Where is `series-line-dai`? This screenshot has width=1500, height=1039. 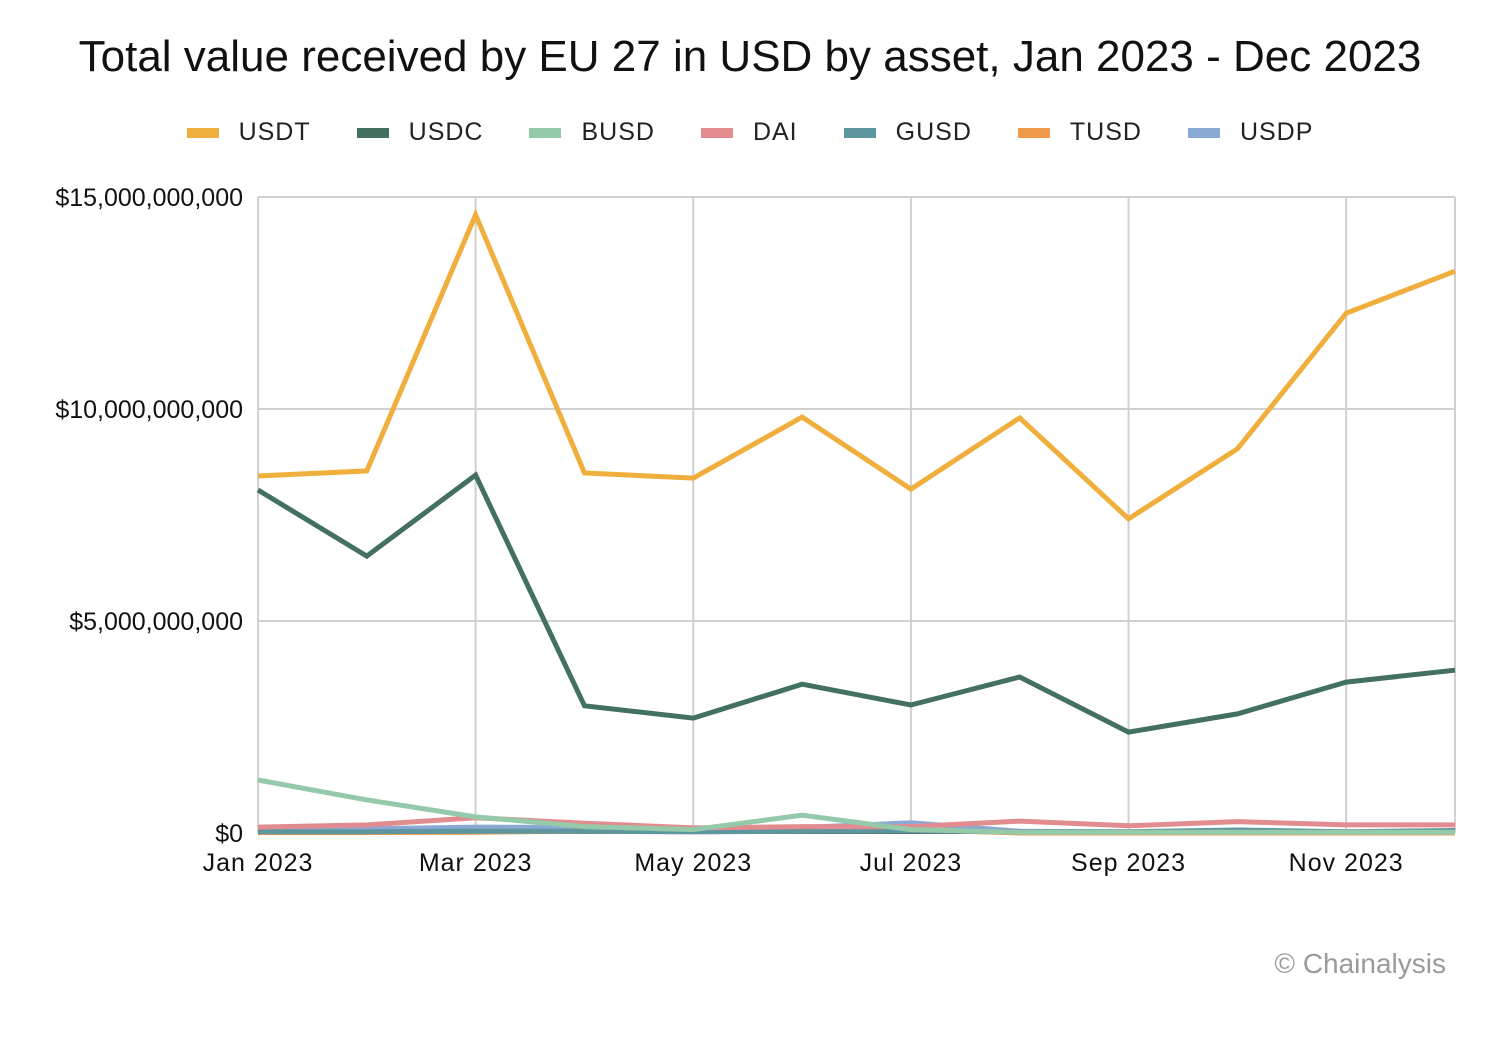 series-line-dai is located at coordinates (856, 823).